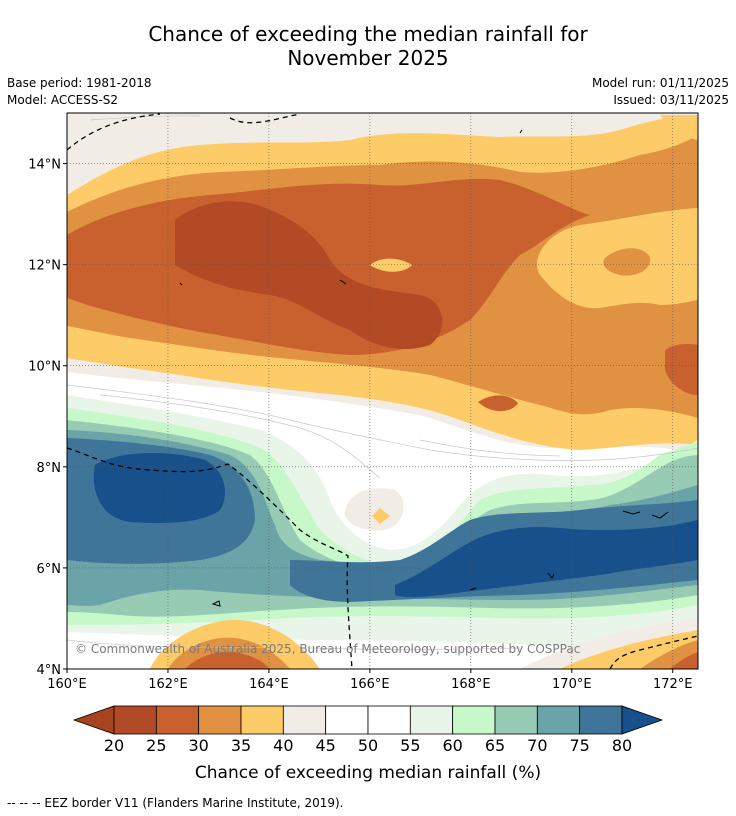 The height and width of the screenshot is (816, 736). Describe the element at coordinates (79, 83) in the screenshot. I see `base-period: Base period: 1981-2018` at that location.